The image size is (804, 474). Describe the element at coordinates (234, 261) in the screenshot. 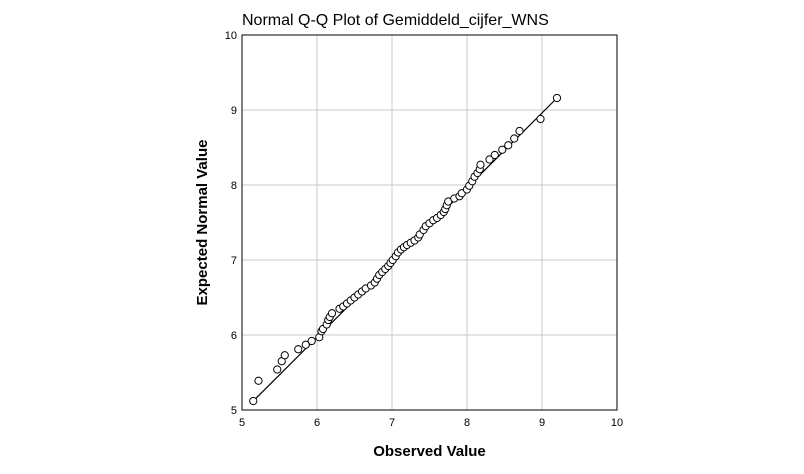

I see `y-tick-label: 7` at that location.